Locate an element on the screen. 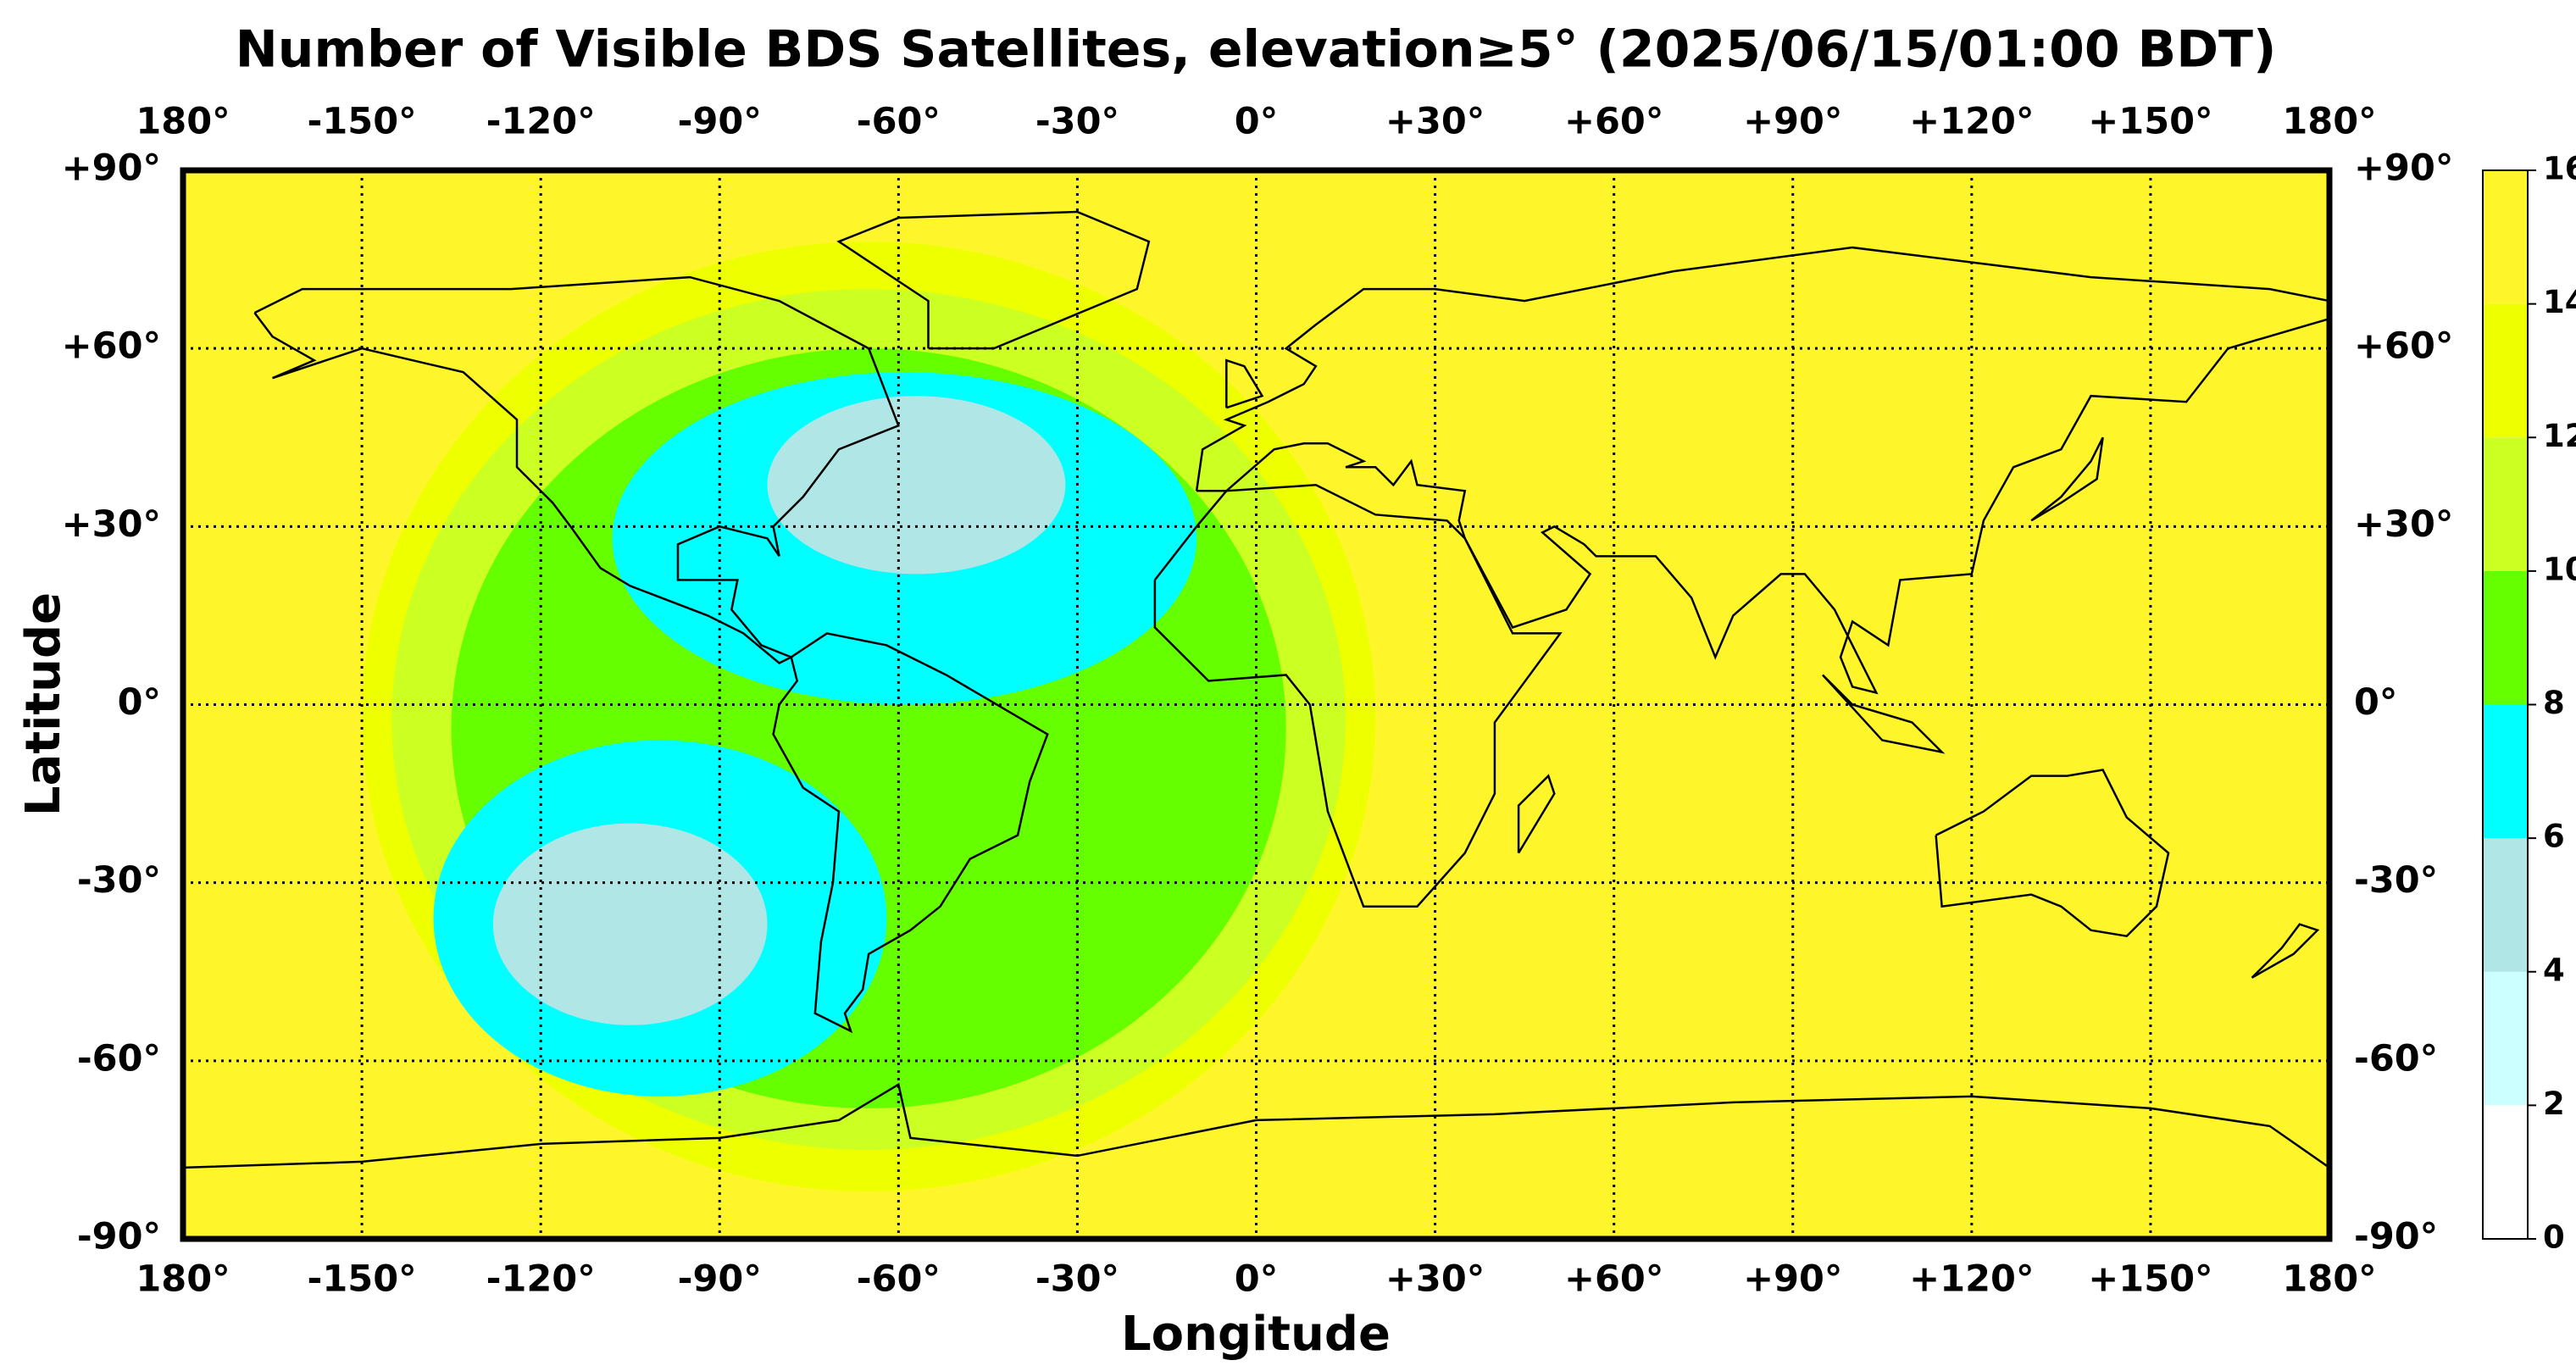 Image resolution: width=2576 pixels, height=1366 pixels. colorbar-tick-label: 4 is located at coordinates (2554, 970).